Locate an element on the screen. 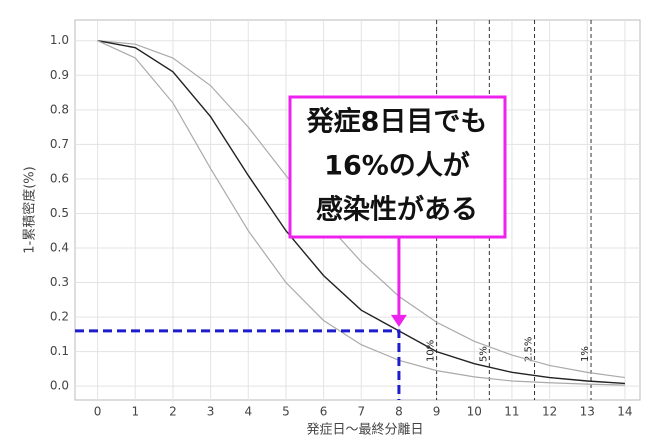  x-tick-label: 8 is located at coordinates (399, 412).